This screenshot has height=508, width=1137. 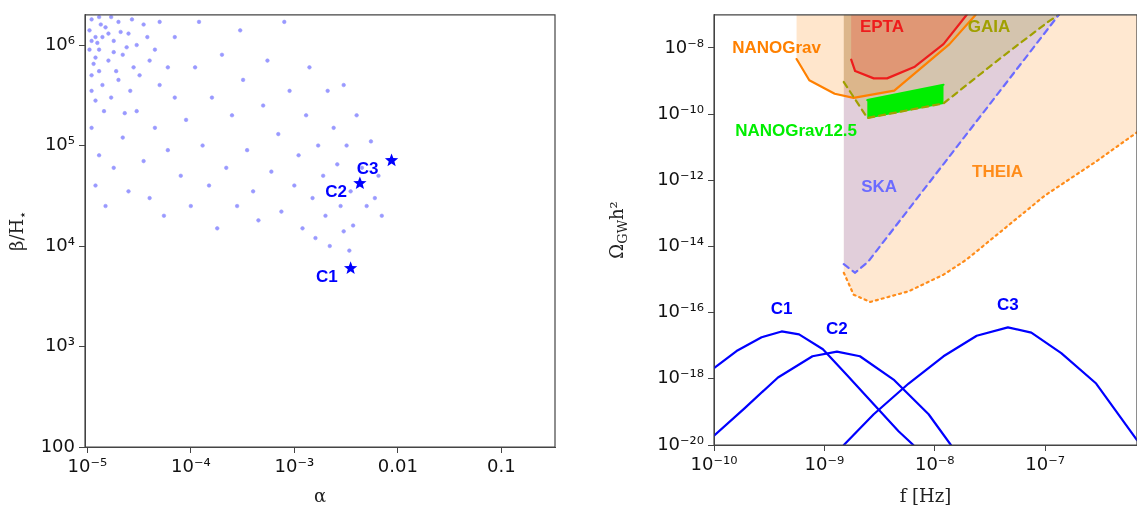 I want to click on y-tick-label: 10⁻¹⁶, so click(x=680, y=311).